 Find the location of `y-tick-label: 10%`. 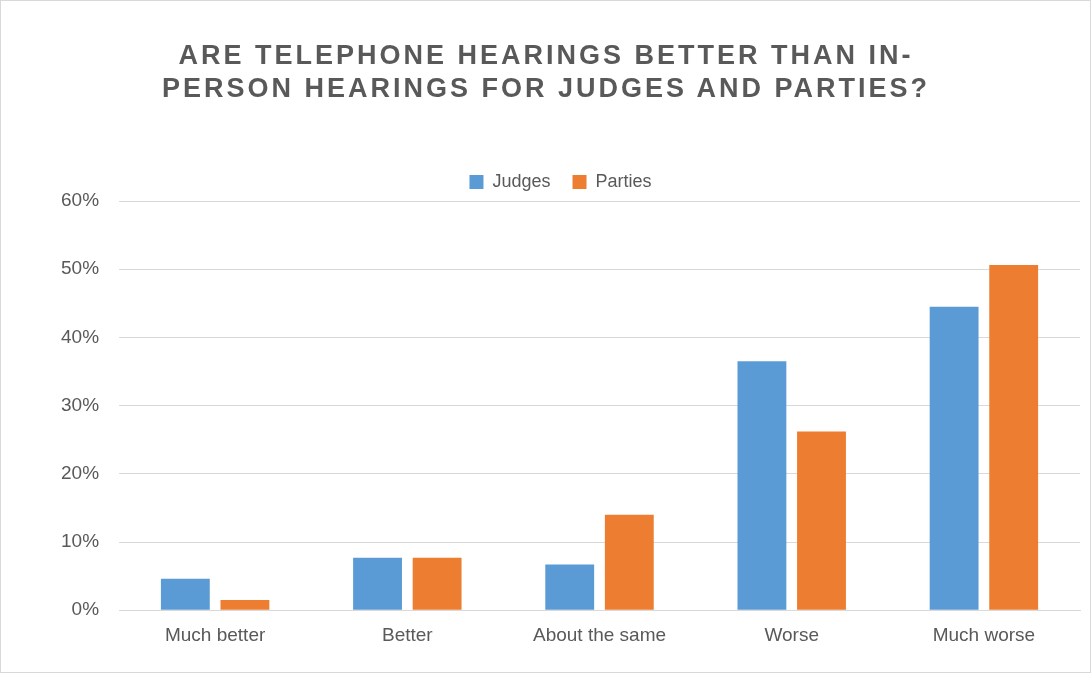

y-tick-label: 10% is located at coordinates (80, 541).